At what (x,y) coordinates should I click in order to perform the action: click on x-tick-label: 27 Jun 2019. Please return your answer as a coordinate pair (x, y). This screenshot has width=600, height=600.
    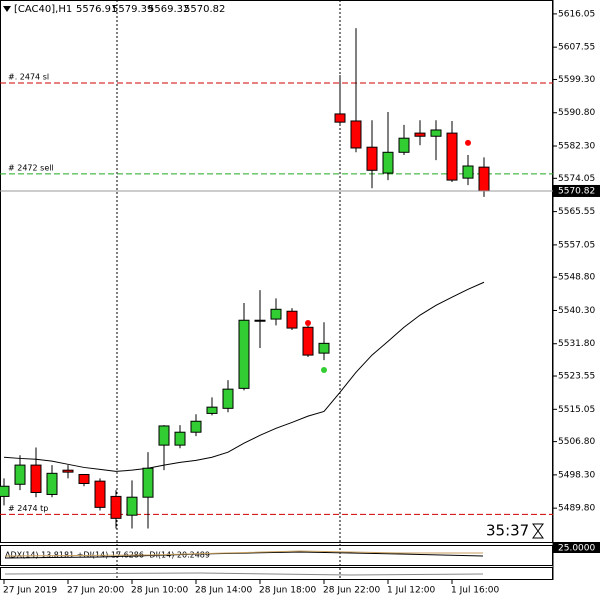
    Looking at the image, I should click on (30, 591).